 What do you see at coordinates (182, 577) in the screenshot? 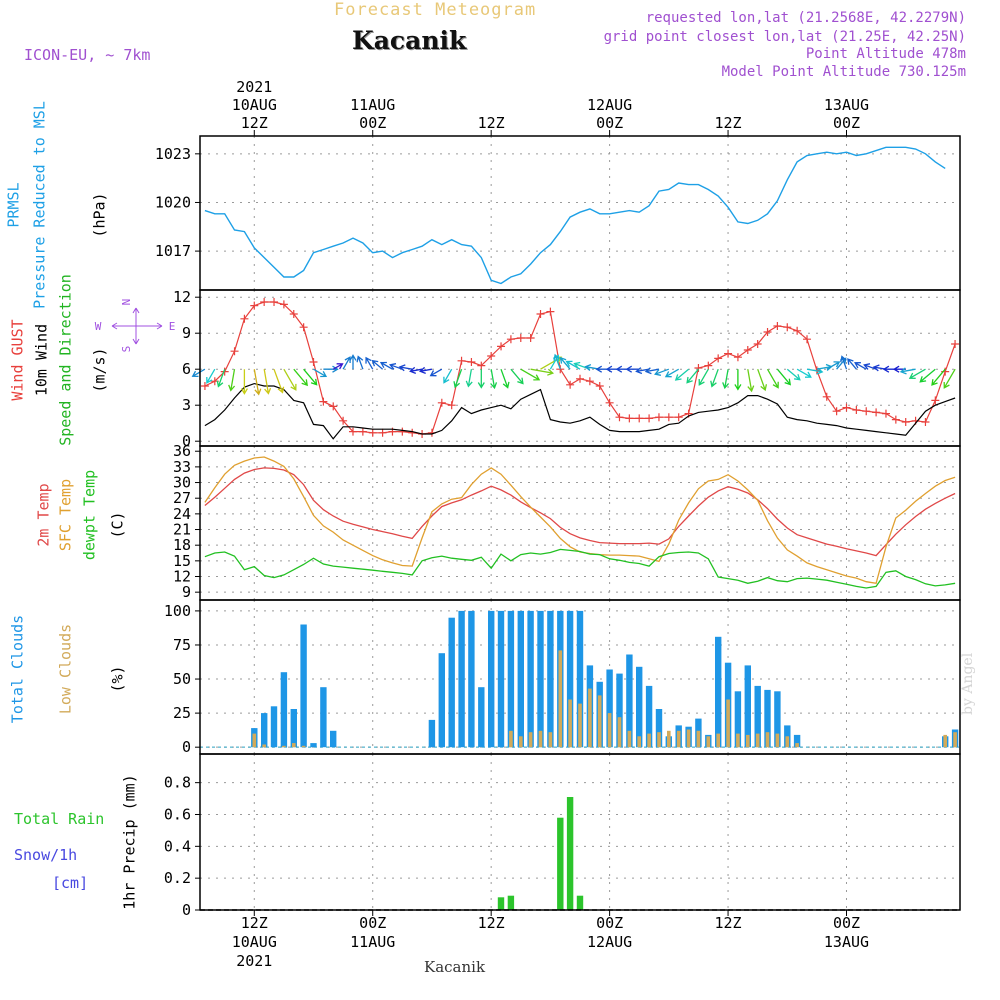
I see `y-tick-label: 12` at bounding box center [182, 577].